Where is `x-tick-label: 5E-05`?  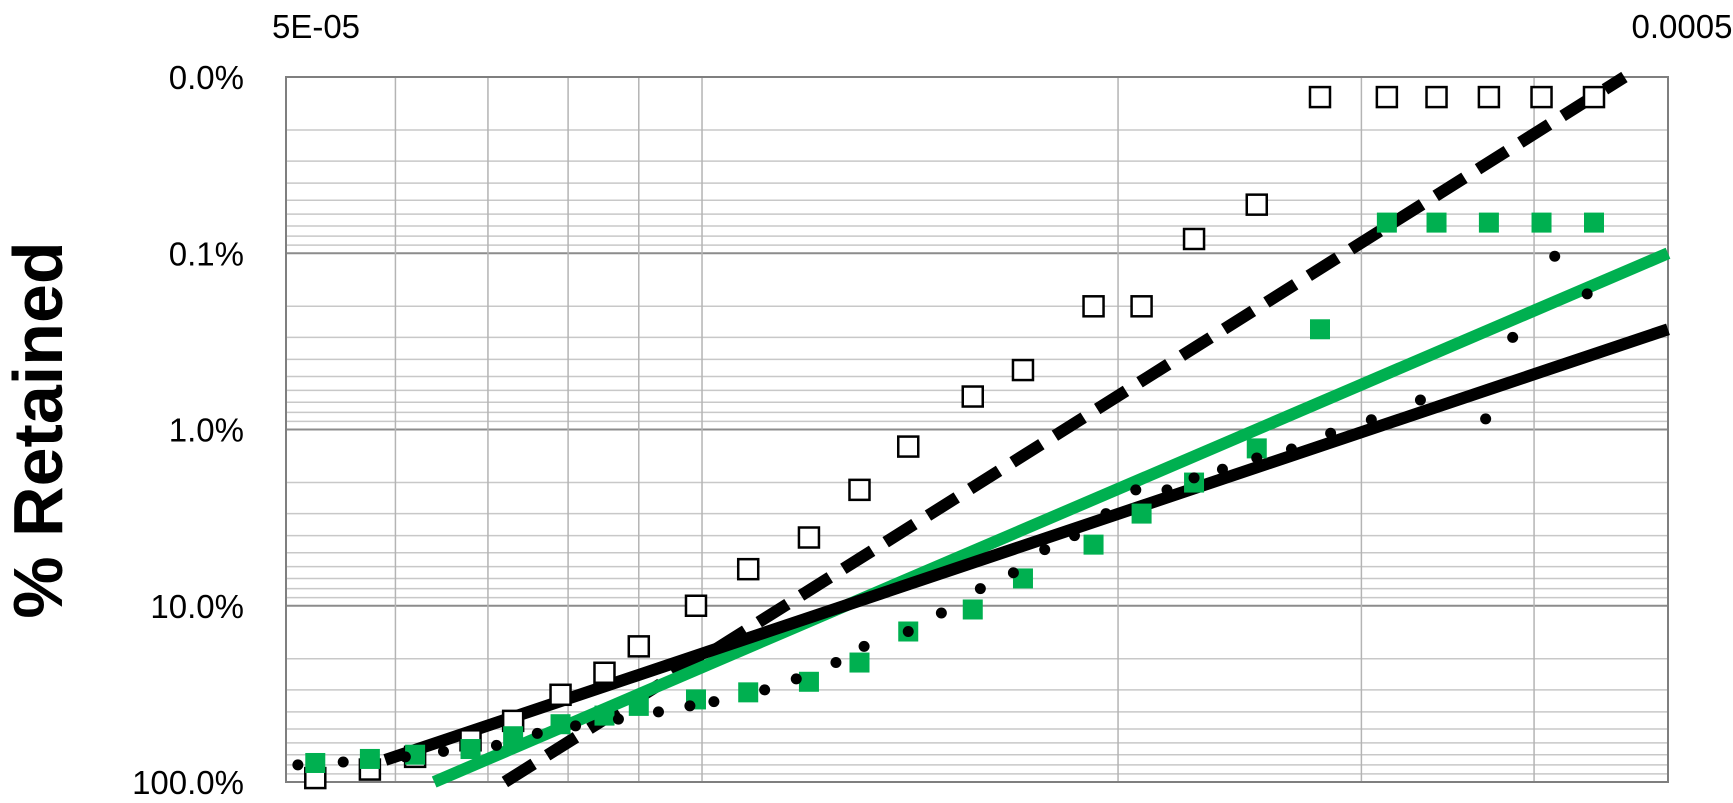 x-tick-label: 5E-05 is located at coordinates (316, 26).